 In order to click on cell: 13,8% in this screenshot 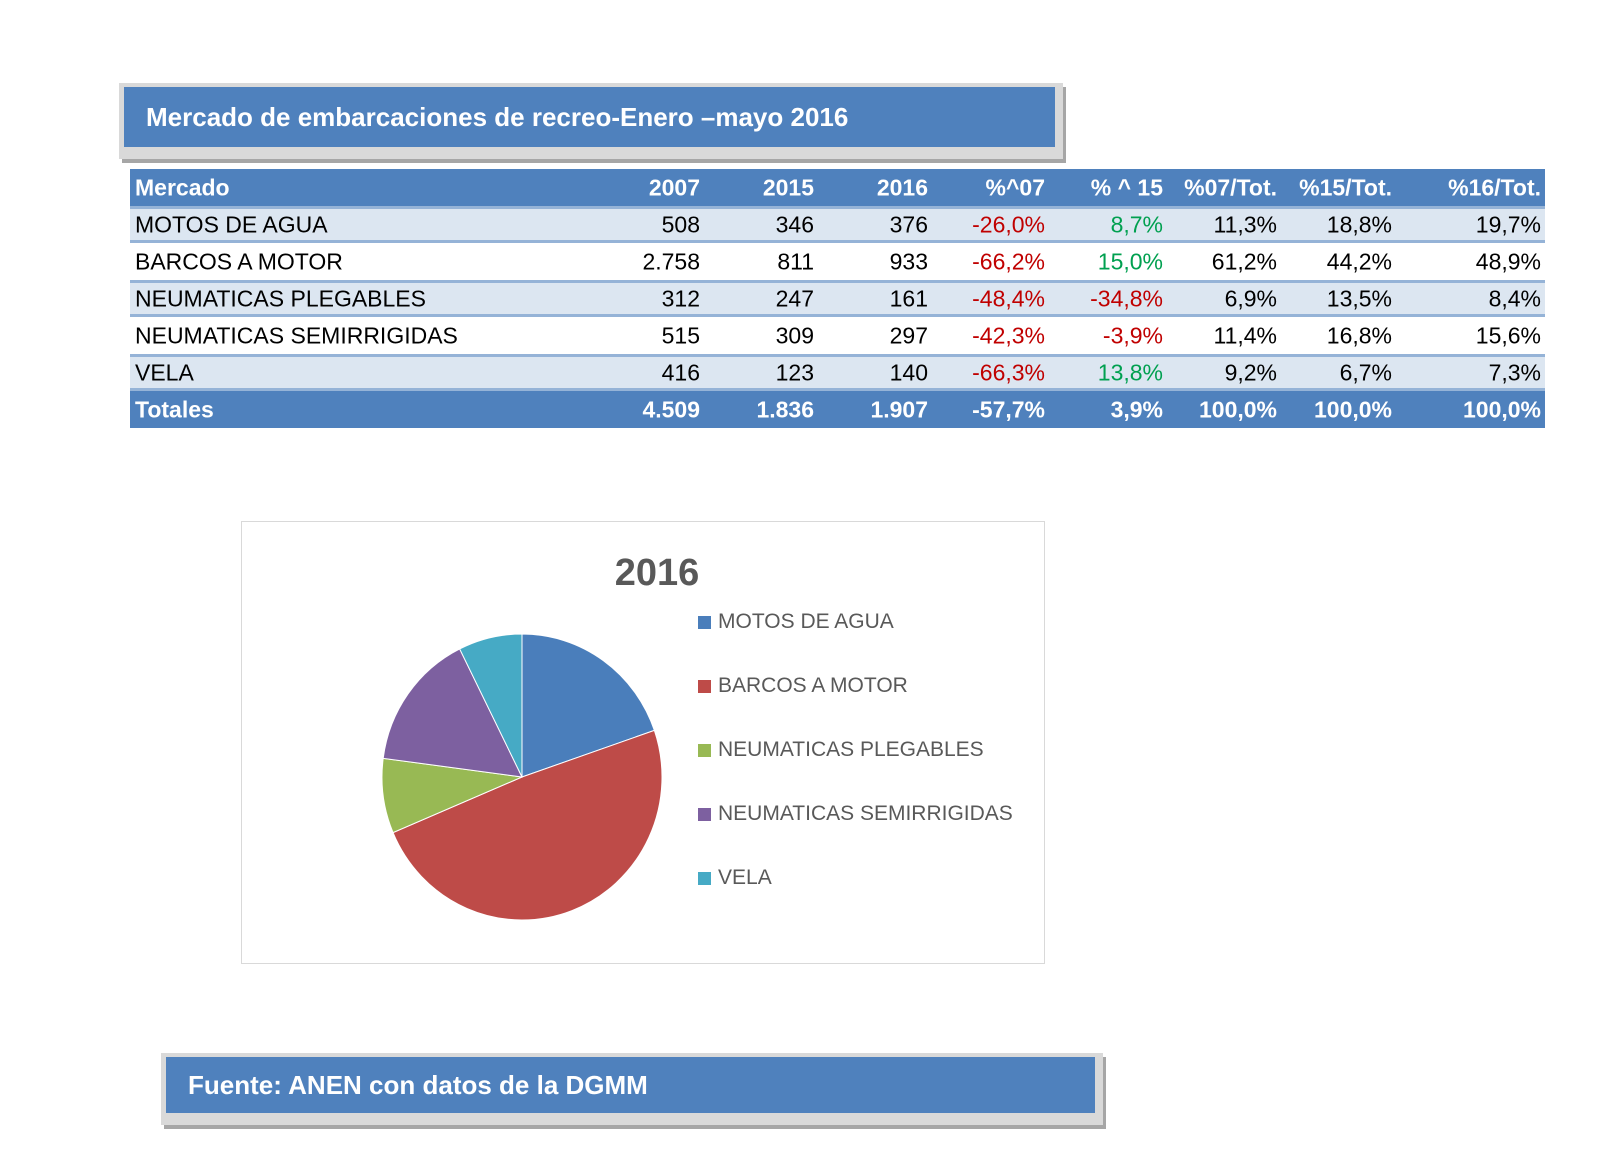, I will do `click(1130, 372)`.